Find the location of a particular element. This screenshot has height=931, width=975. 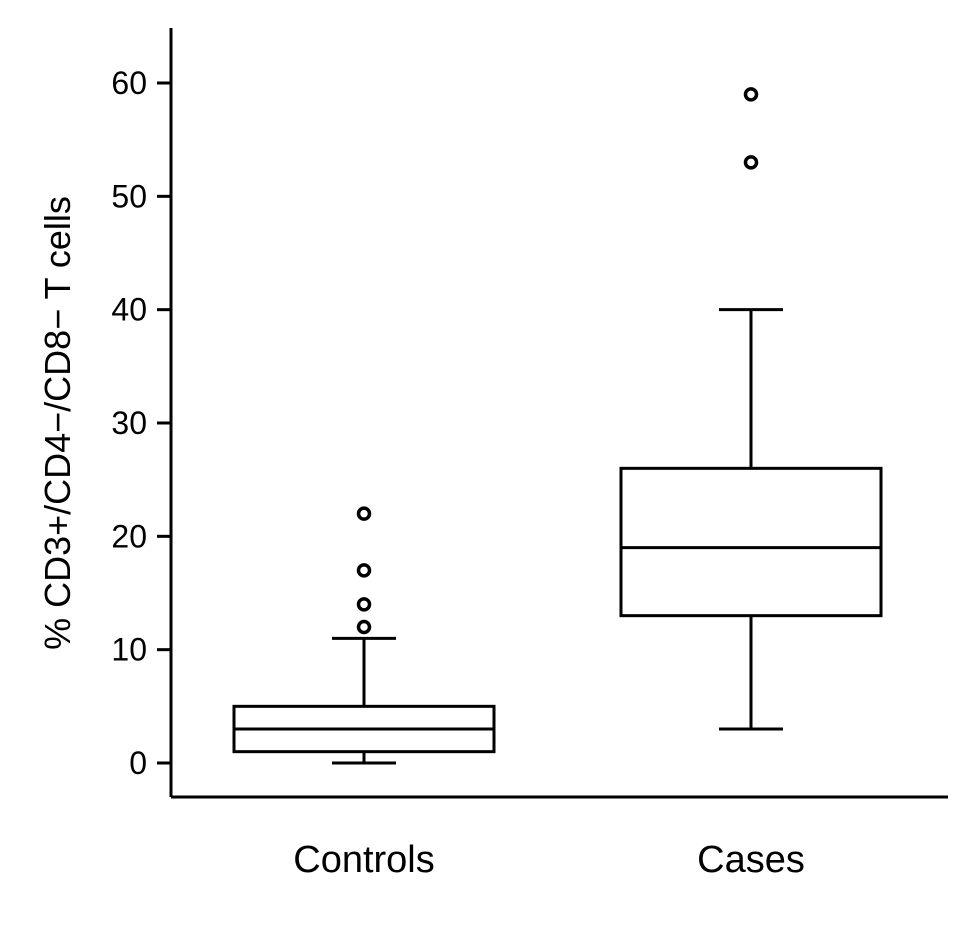

iqr-box is located at coordinates (751, 542).